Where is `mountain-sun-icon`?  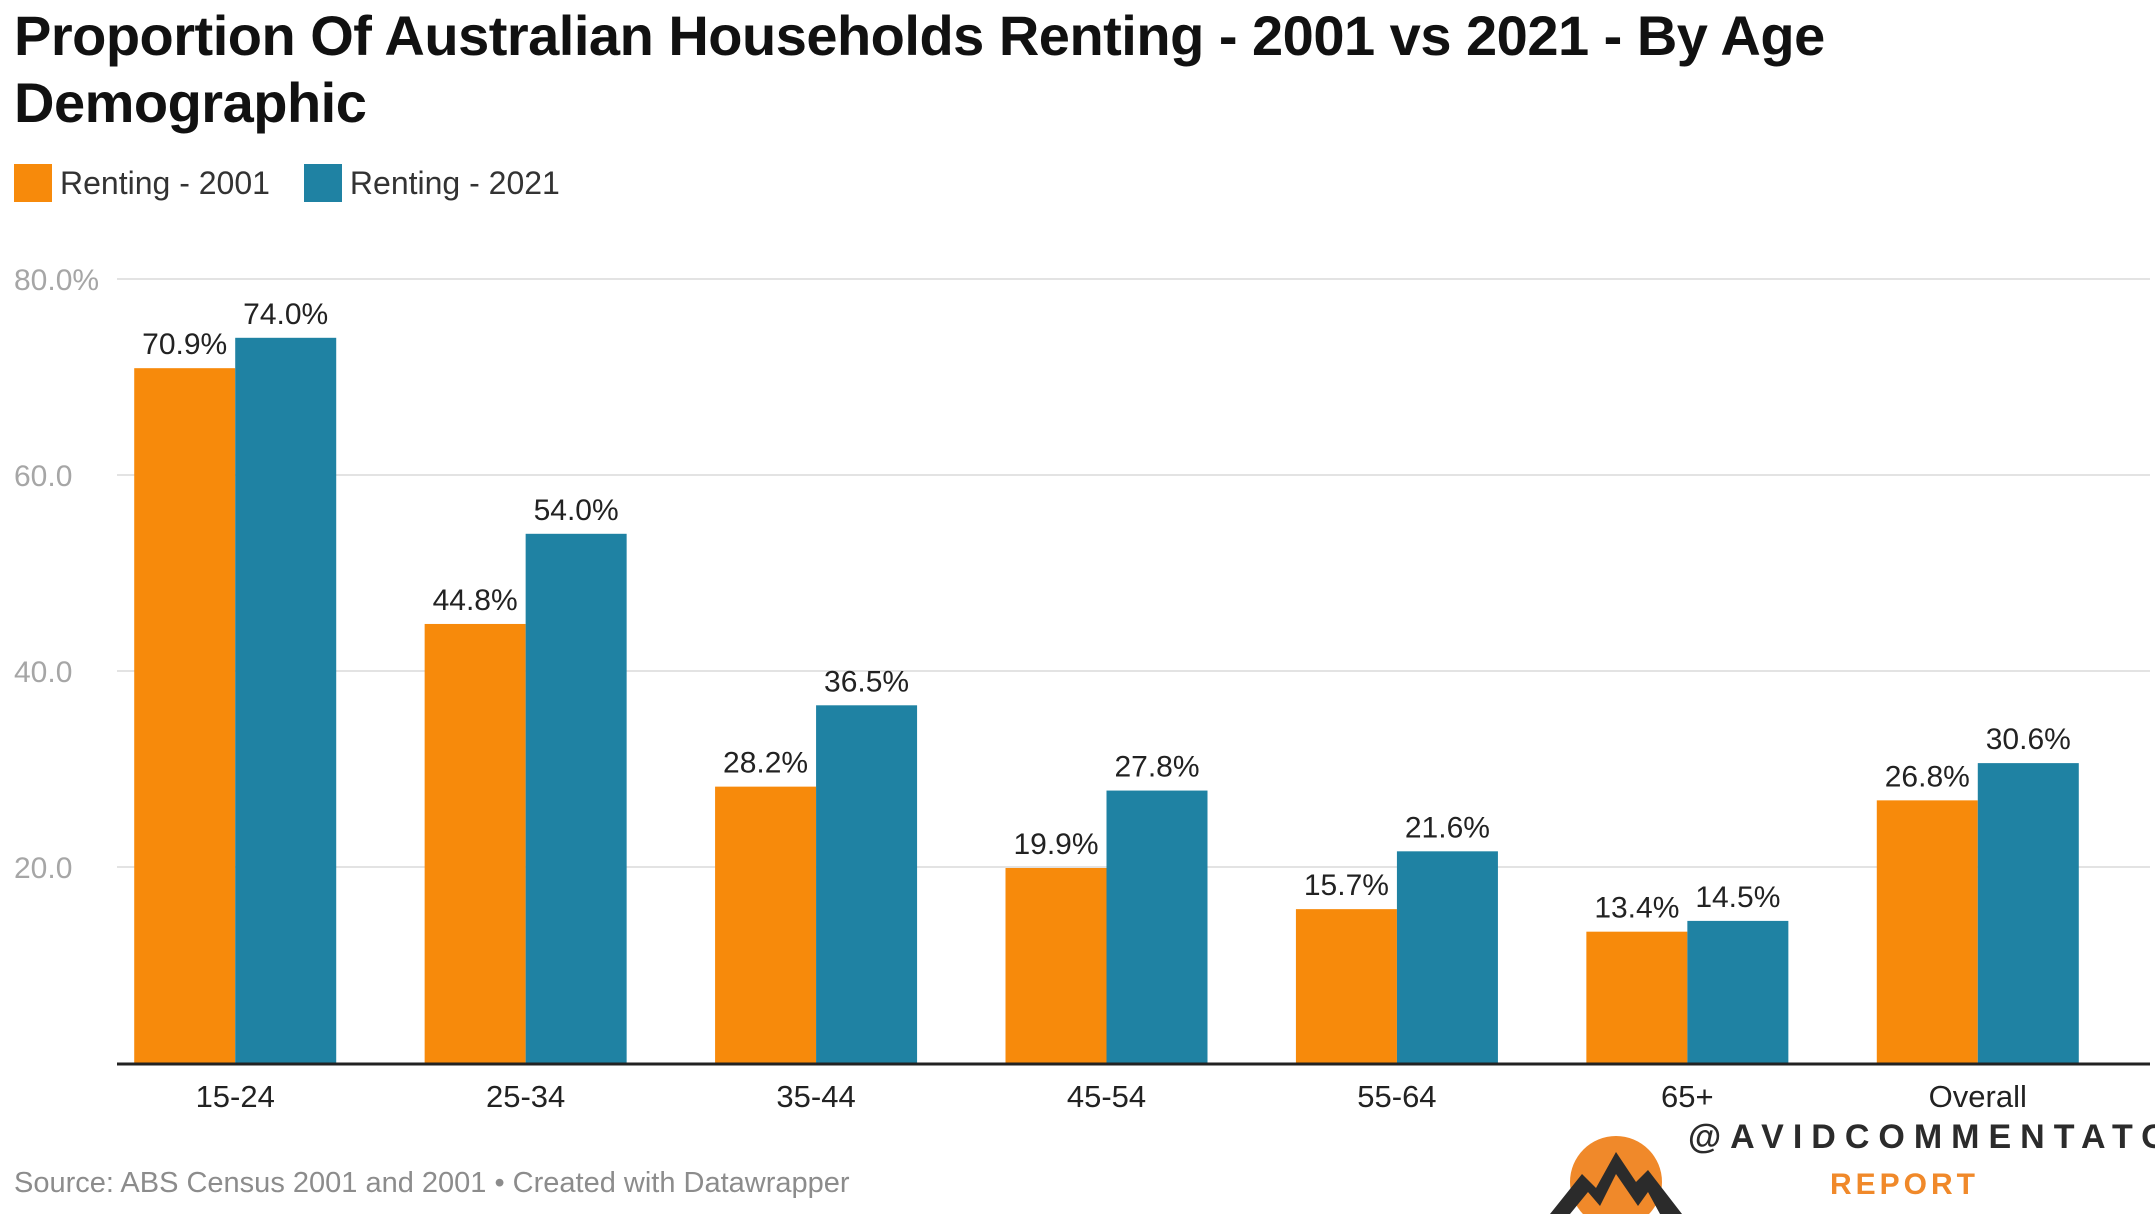 mountain-sun-icon is located at coordinates (1616, 1175).